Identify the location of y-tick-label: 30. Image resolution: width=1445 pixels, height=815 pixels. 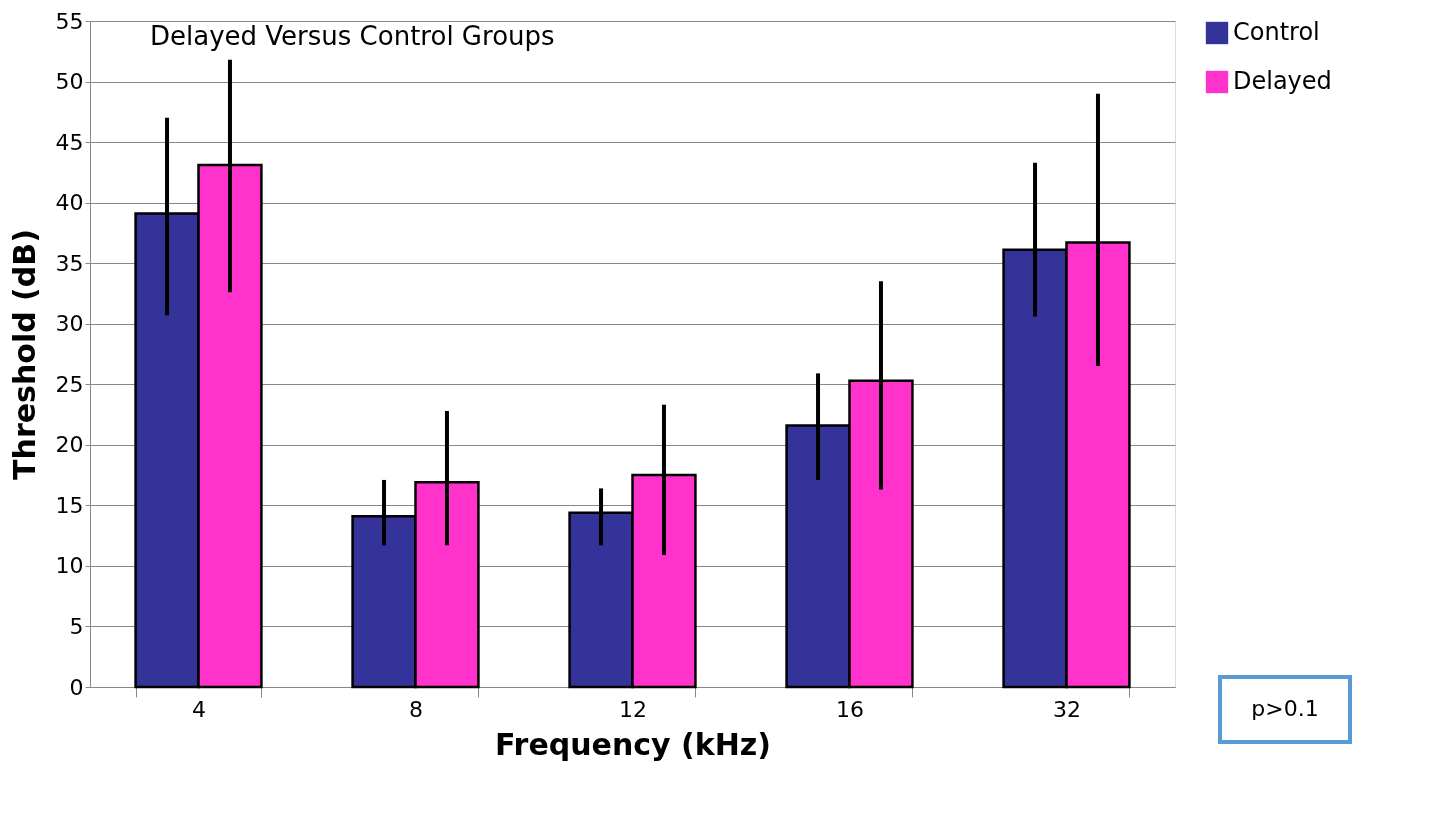
(69, 324).